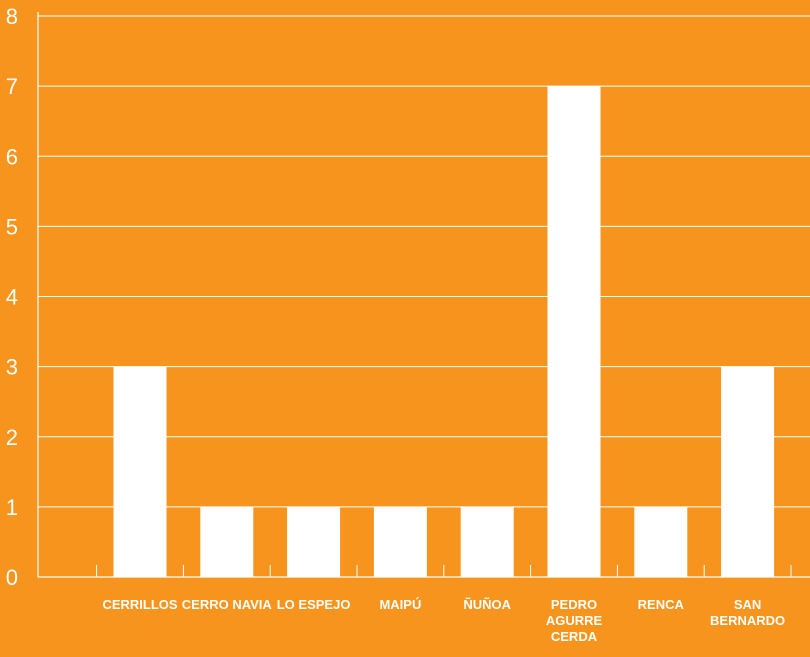 This screenshot has width=810, height=657. I want to click on x-tick-label: CERRO NAVIA, so click(227, 604).